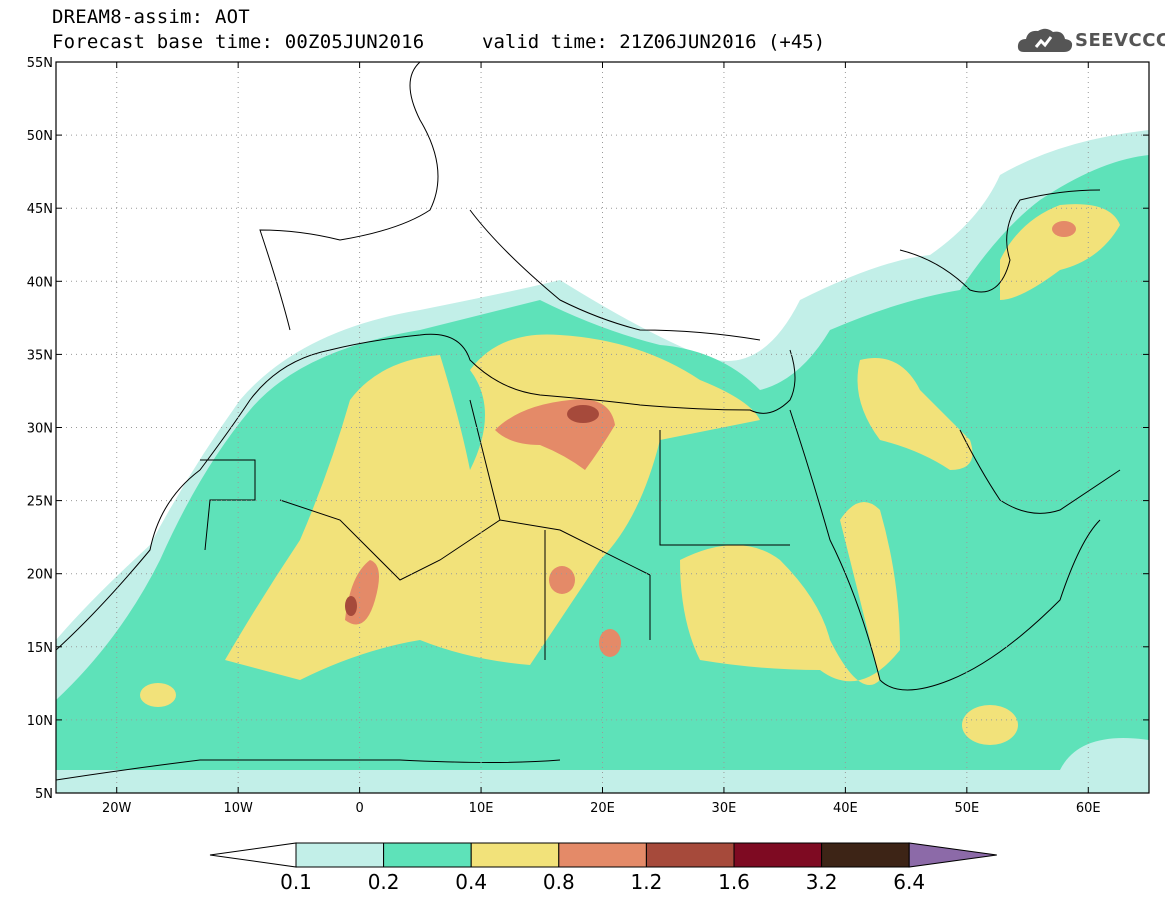  Describe the element at coordinates (238, 42) in the screenshot. I see `forecast-base-time: Forecast base time: 00Z05JUN2016` at that location.